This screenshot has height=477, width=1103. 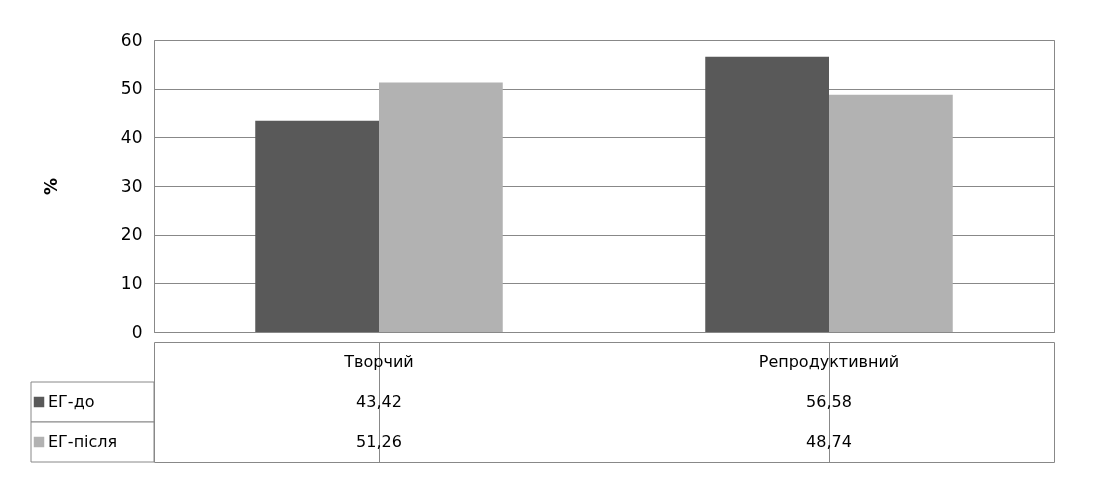 I want to click on data-label: 56,58, so click(x=829, y=401).